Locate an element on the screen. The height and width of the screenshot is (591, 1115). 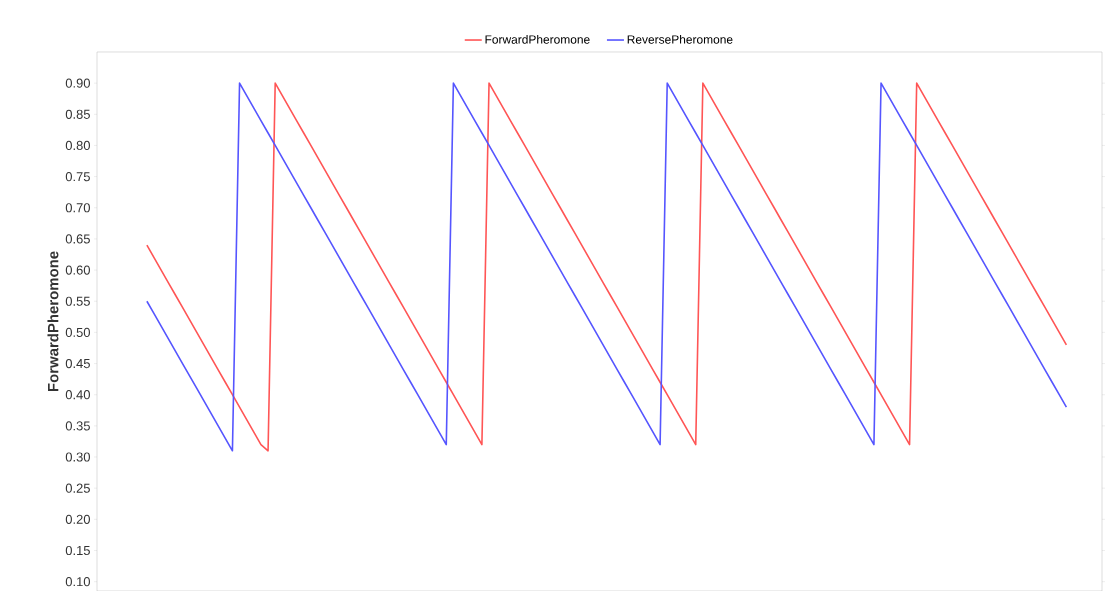
y-tick-label: 0.75 is located at coordinates (77, 176).